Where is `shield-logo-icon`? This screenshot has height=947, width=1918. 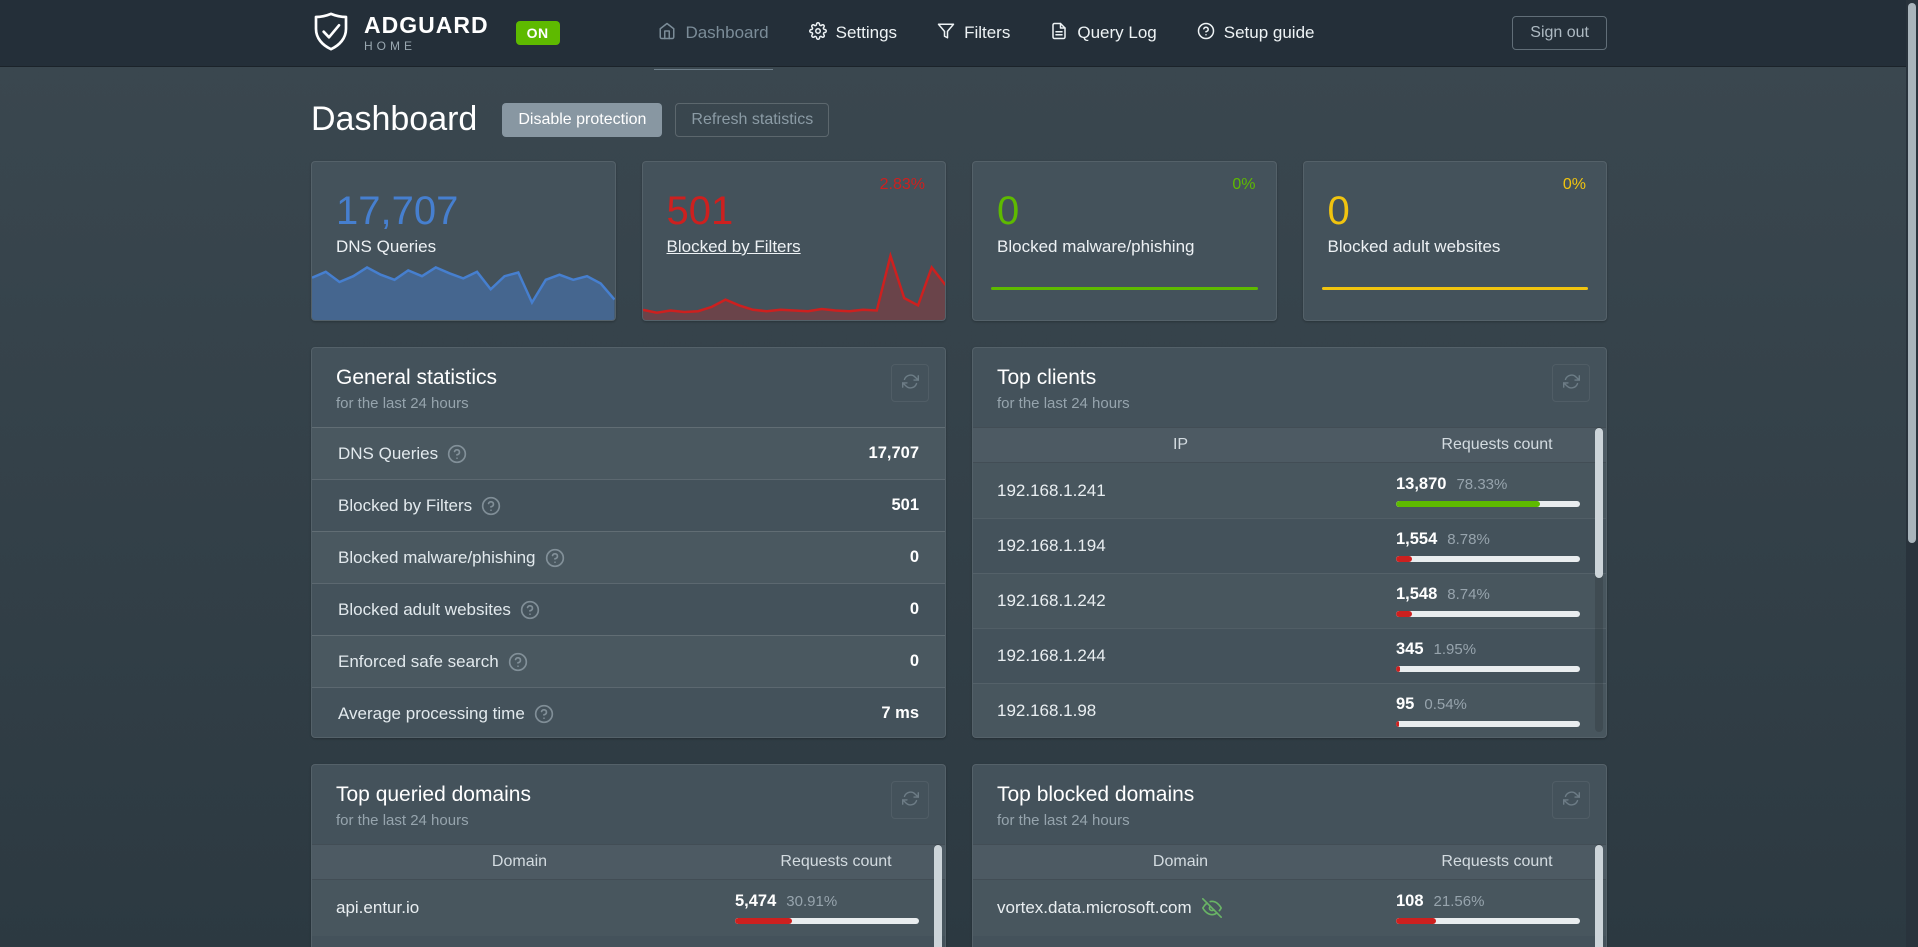
shield-logo-icon is located at coordinates (331, 33).